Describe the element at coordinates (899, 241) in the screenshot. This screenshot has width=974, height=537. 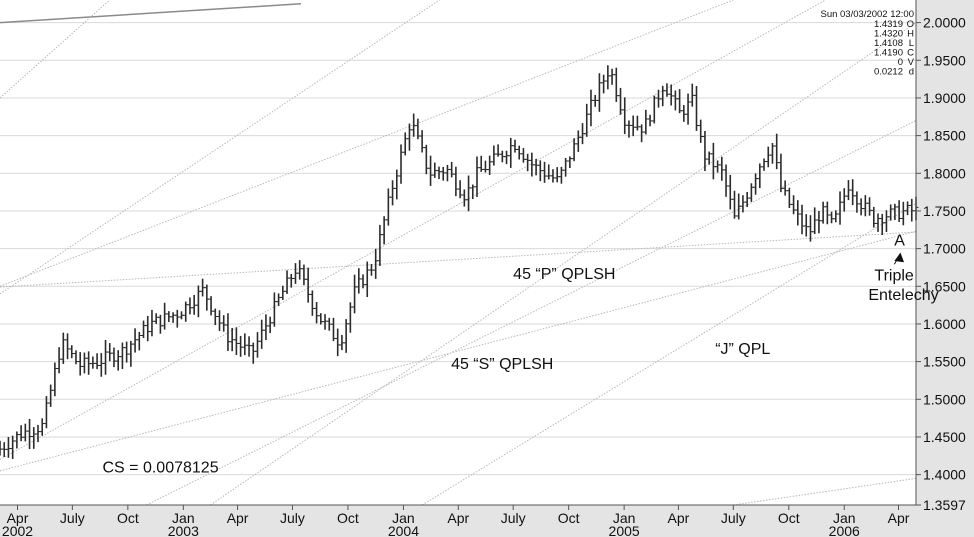
I see `annotation-point-a: A` at that location.